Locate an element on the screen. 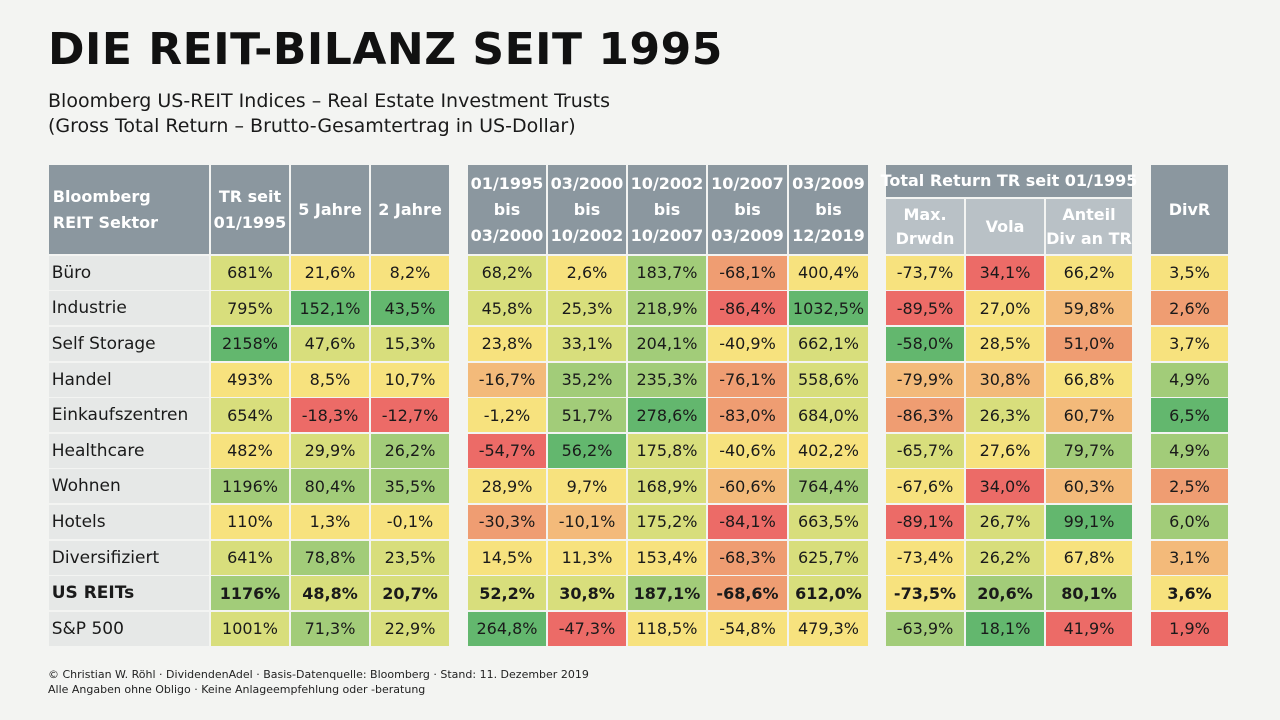 Image resolution: width=1280 pixels, height=720 pixels. table-cell: 235,3% is located at coordinates (667, 379).